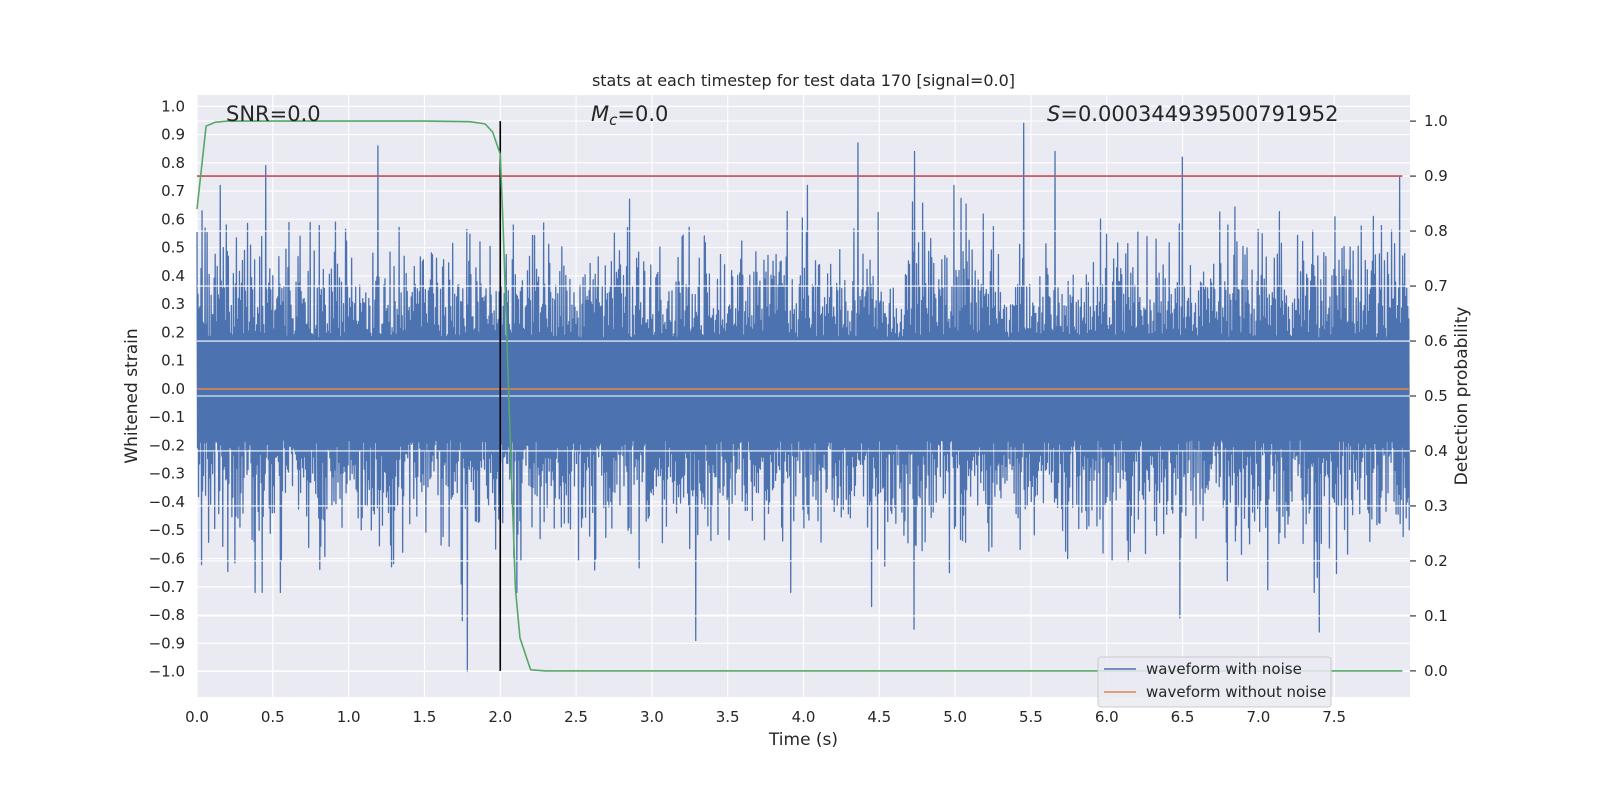  Describe the element at coordinates (1462, 396) in the screenshot. I see `y2-axis-label: Detection probability` at that location.